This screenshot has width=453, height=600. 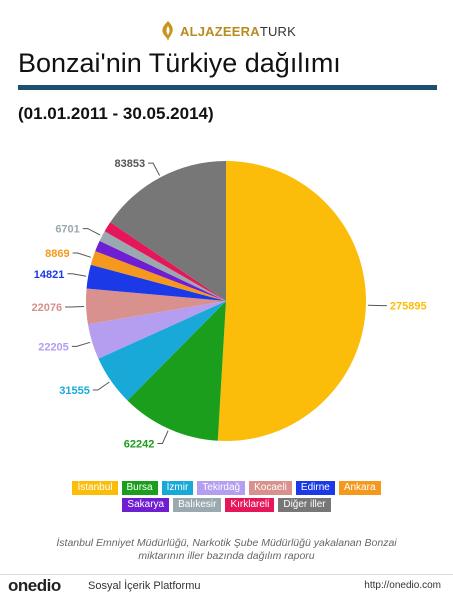 I want to click on legend-item-8: Sakarya, so click(x=146, y=505).